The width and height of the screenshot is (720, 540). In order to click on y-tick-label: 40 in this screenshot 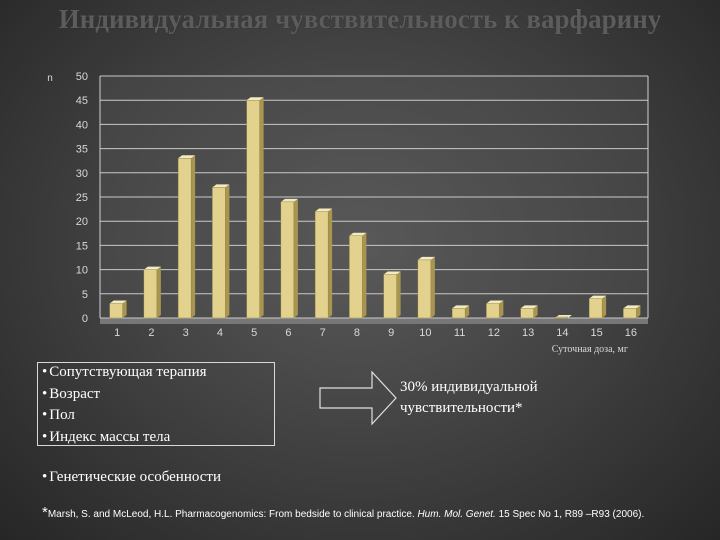, I will do `click(82, 125)`.